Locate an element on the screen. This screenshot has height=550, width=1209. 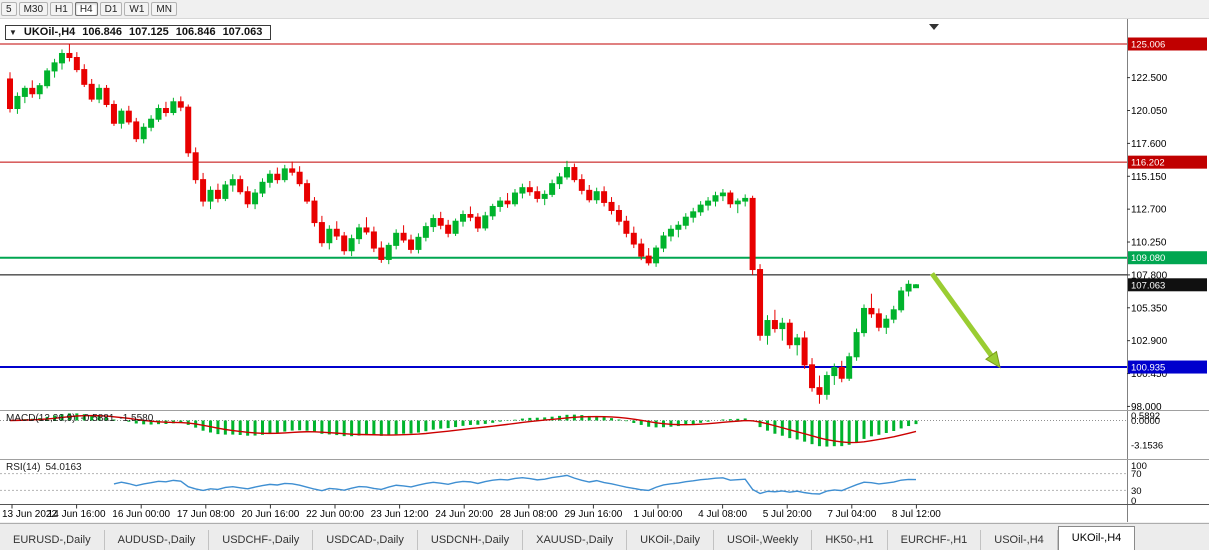
time-tick-label: 7 Jul 04:00 is located at coordinates (851, 514).